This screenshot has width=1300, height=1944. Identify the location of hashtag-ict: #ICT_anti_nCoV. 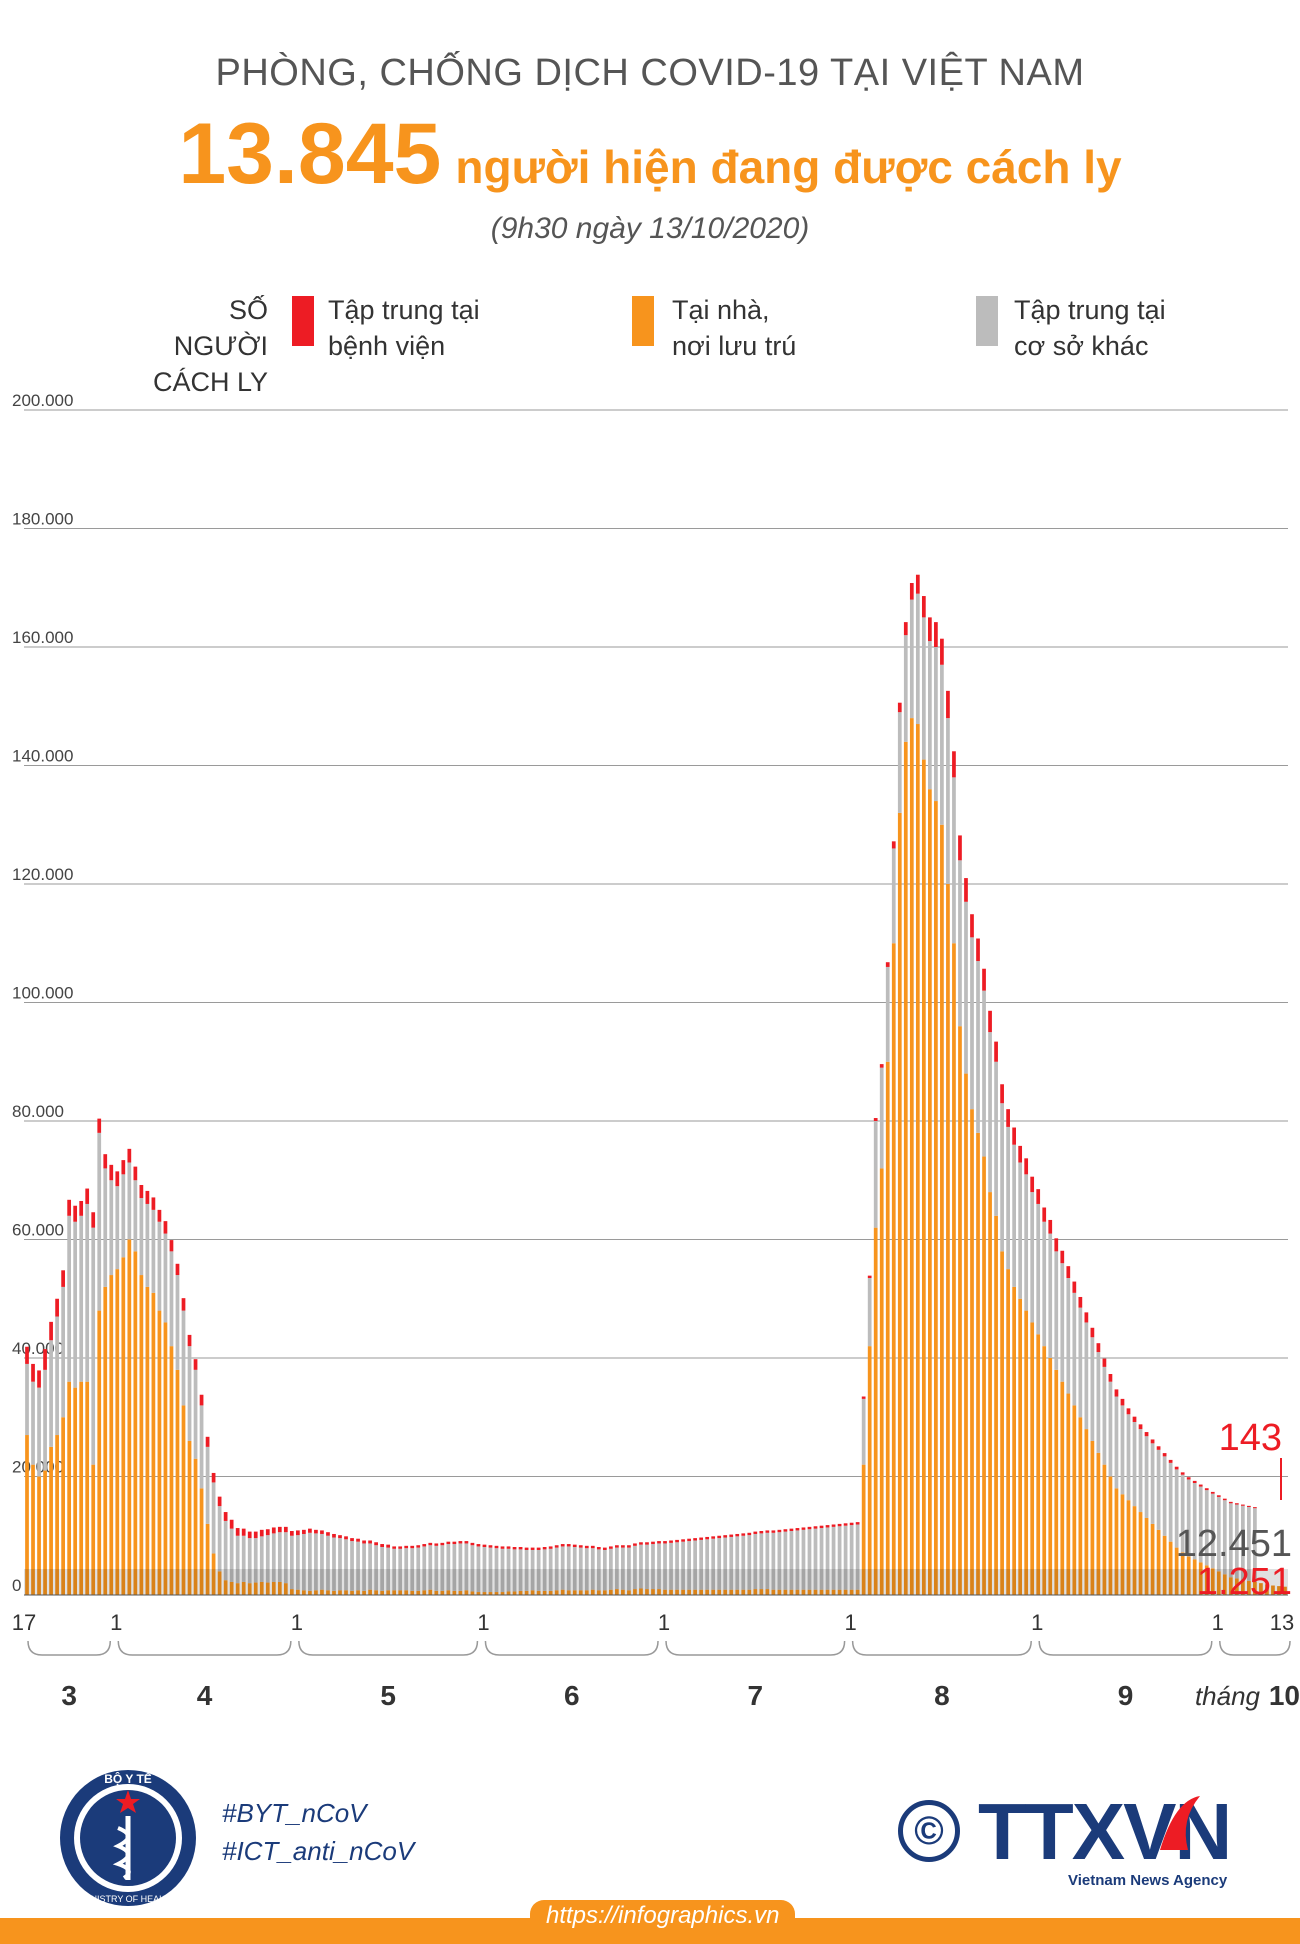
(318, 1851).